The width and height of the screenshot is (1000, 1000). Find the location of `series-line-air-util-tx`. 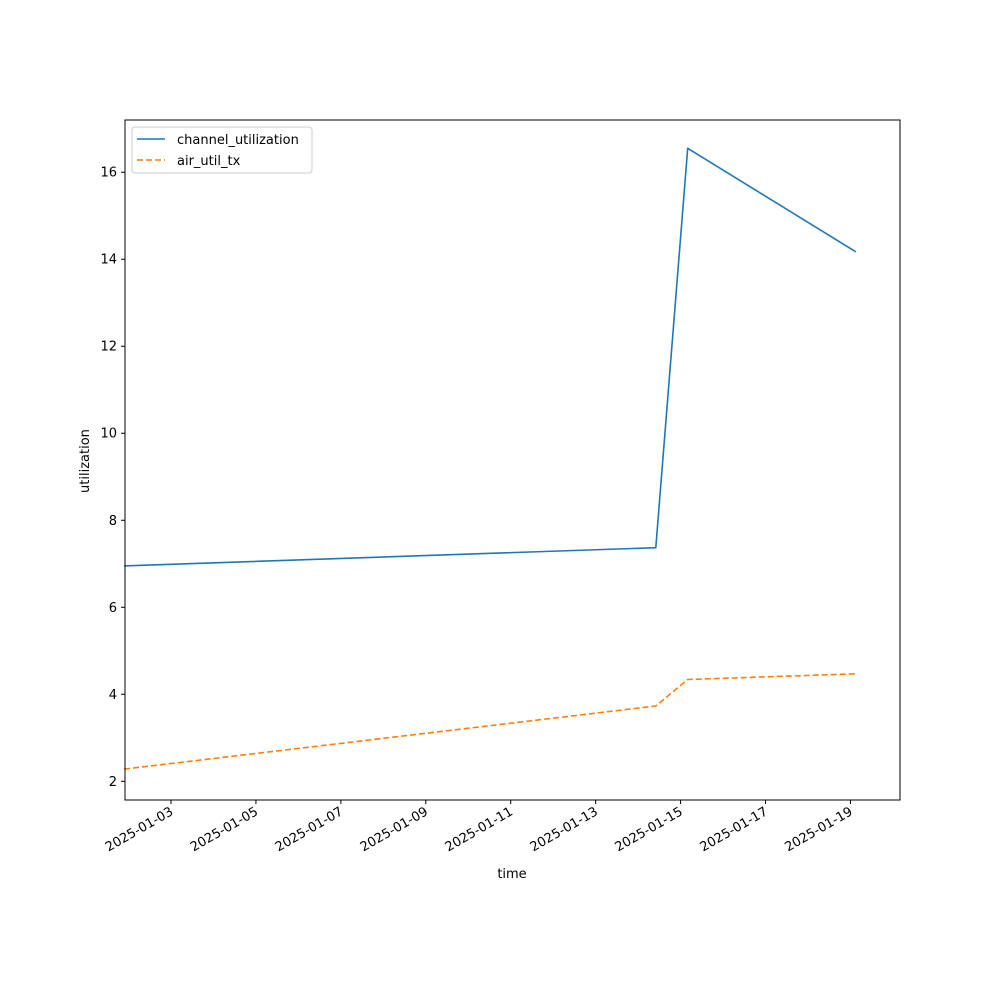

series-line-air-util-tx is located at coordinates (490, 721).